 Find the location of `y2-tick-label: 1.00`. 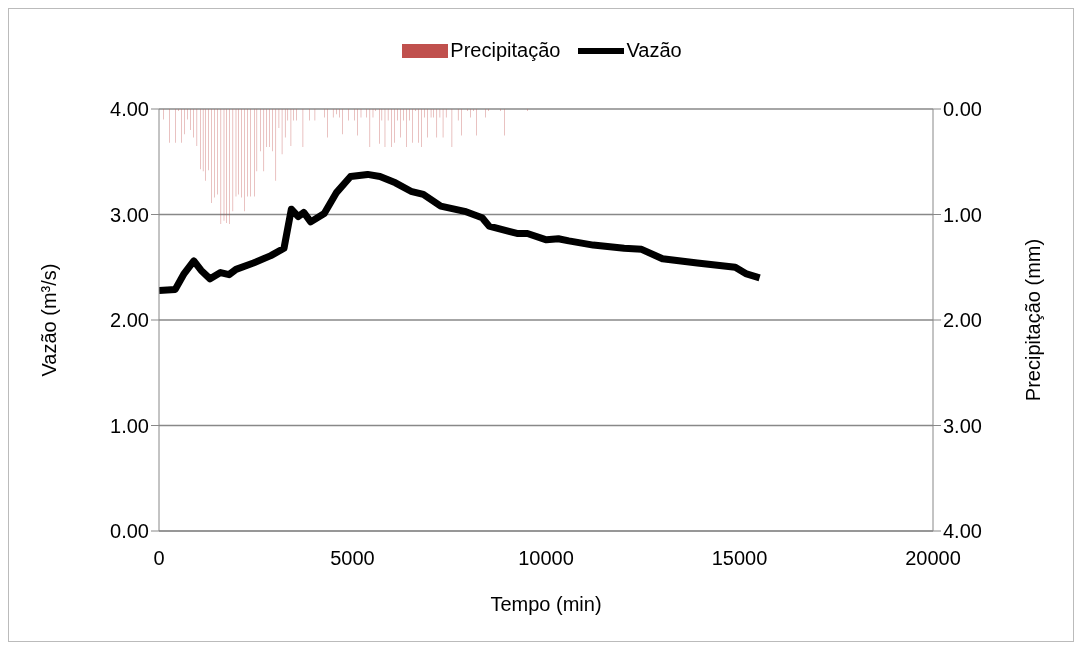

y2-tick-label: 1.00 is located at coordinates (962, 214).